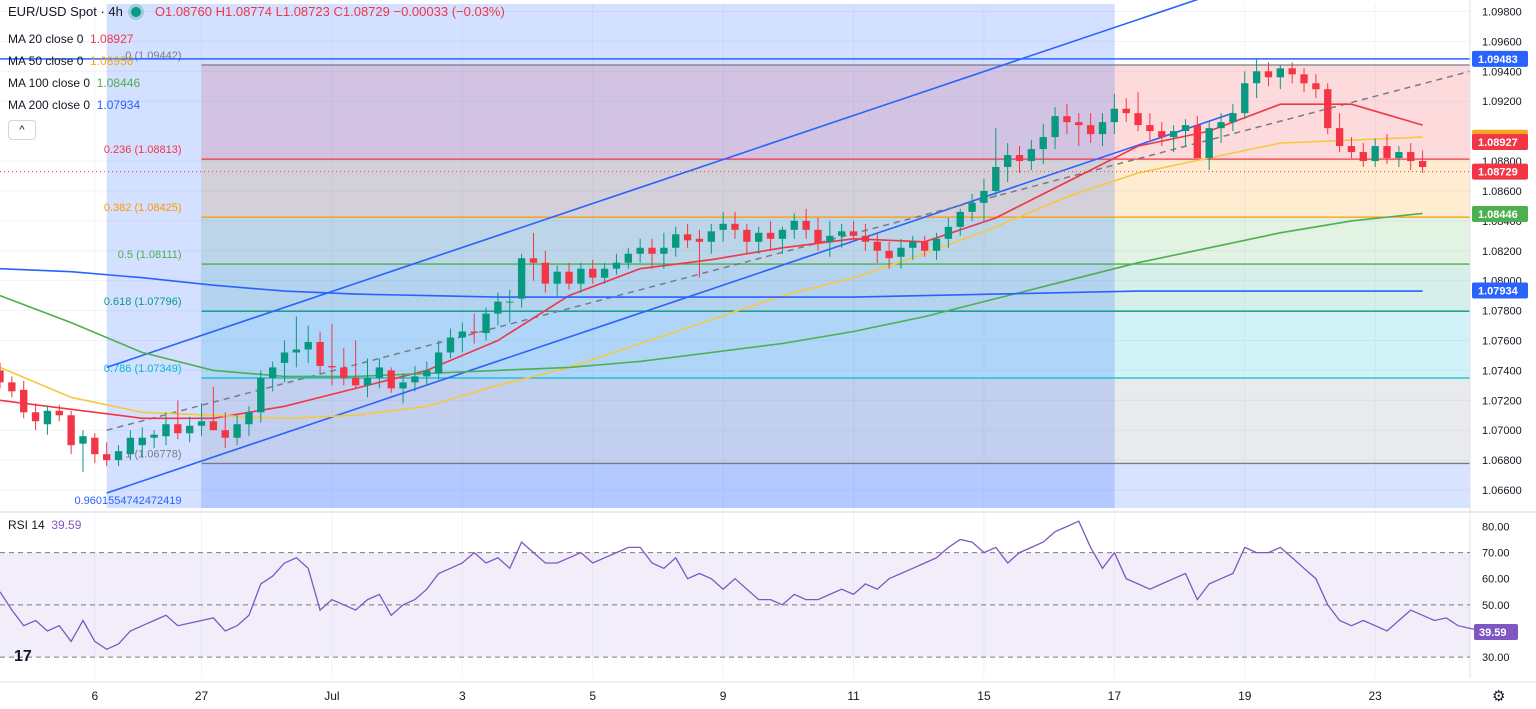 This screenshot has width=1536, height=709. What do you see at coordinates (1502, 491) in the screenshot?
I see `y-tick-label-15: 1.06600` at bounding box center [1502, 491].